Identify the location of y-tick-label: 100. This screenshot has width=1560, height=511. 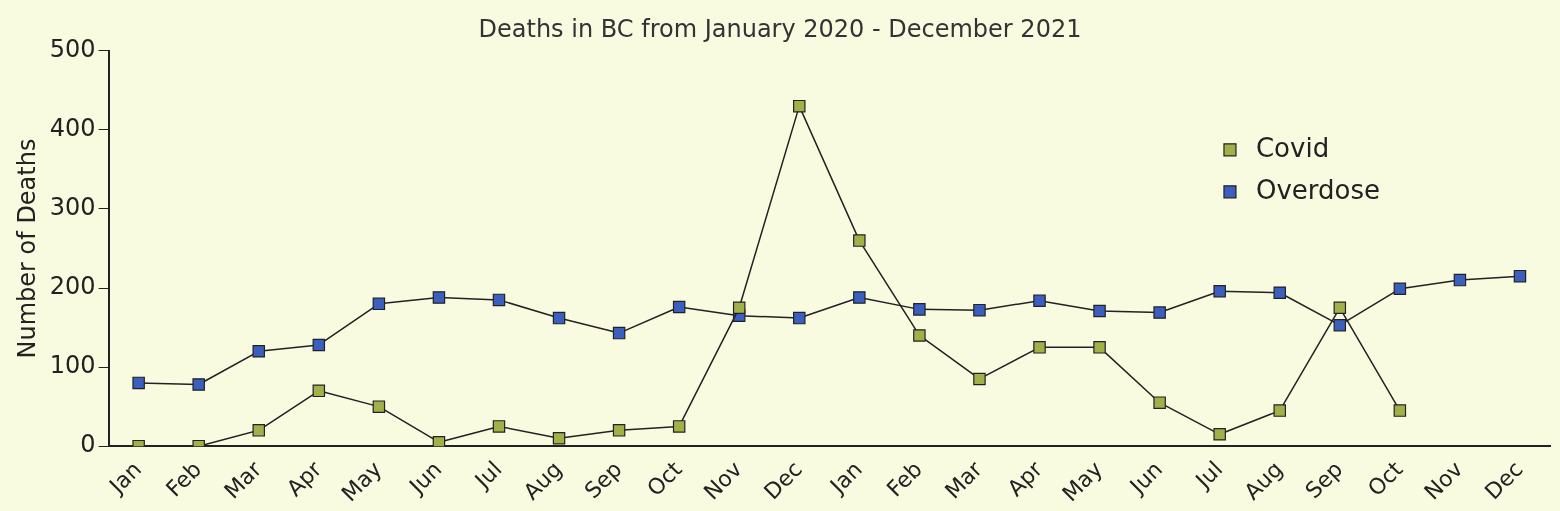
(72, 365).